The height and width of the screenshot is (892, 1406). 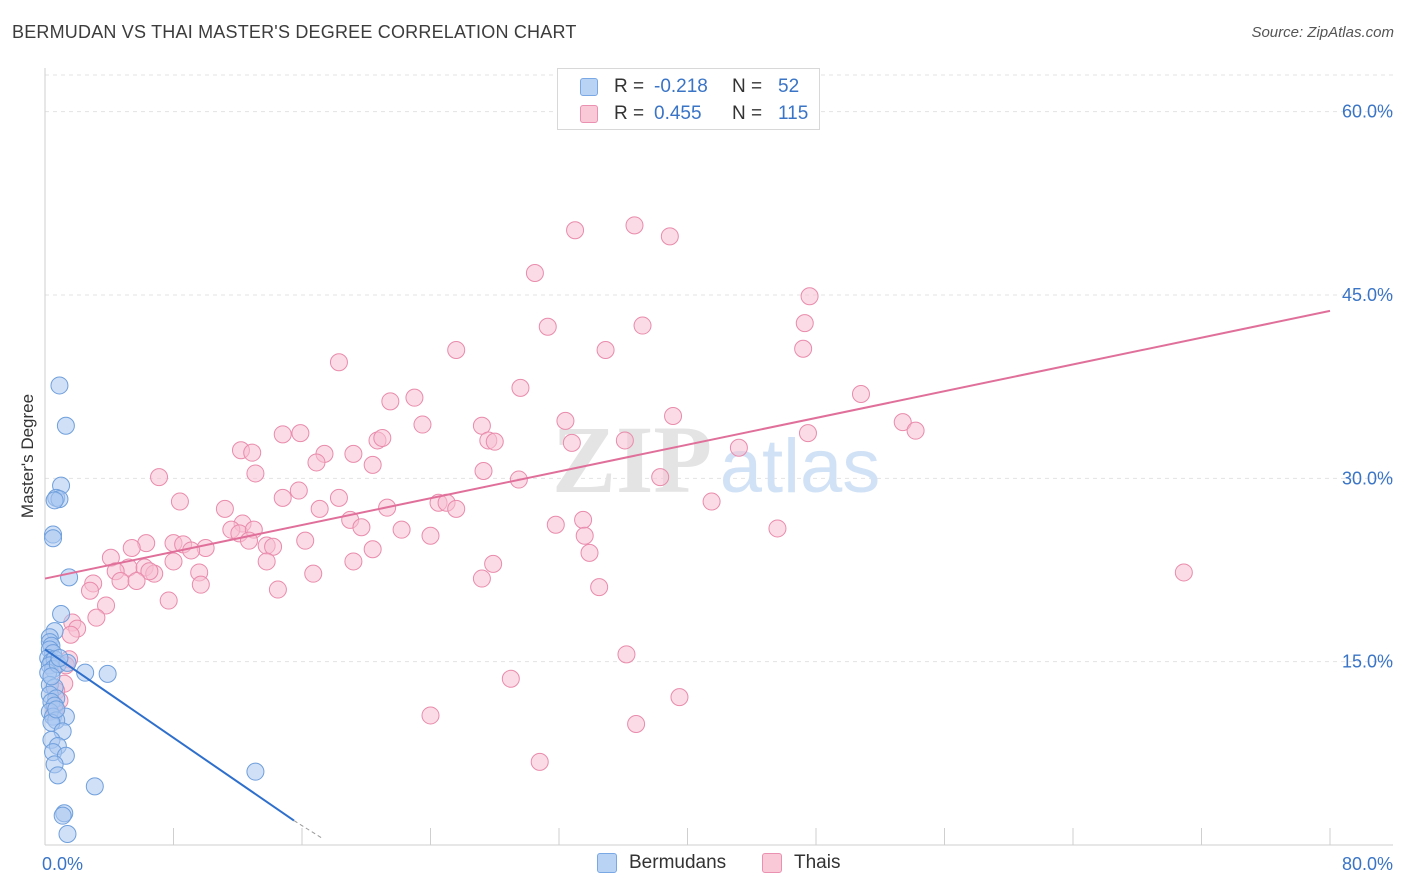 I want to click on trend-extension-bermudans, so click(x=307, y=829).